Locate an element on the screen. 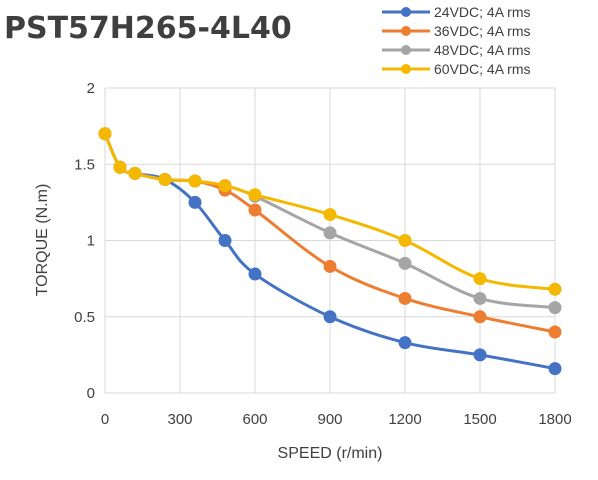 This screenshot has height=480, width=598. y-tick-labels: 0 0.5 1 1.5 2 is located at coordinates (84, 241).